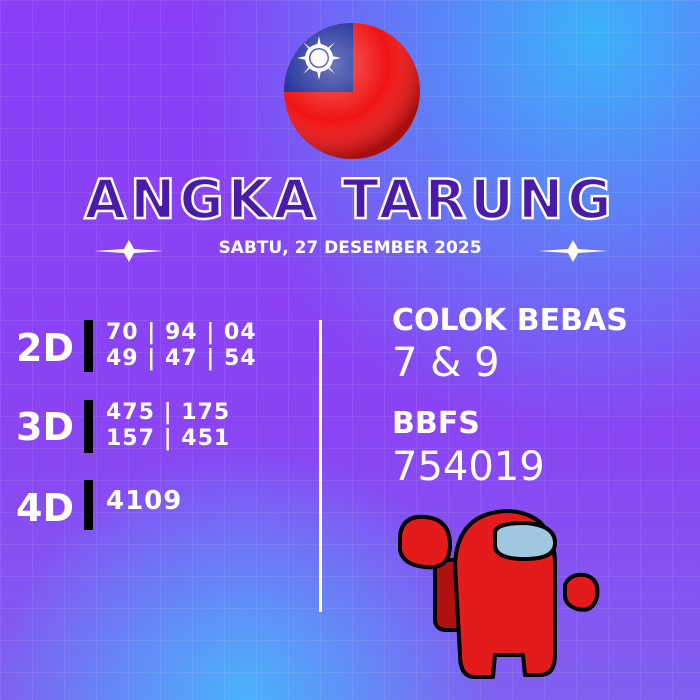 The height and width of the screenshot is (700, 700). I want to click on numbers-line: 70 | 94 | 04, so click(181, 332).